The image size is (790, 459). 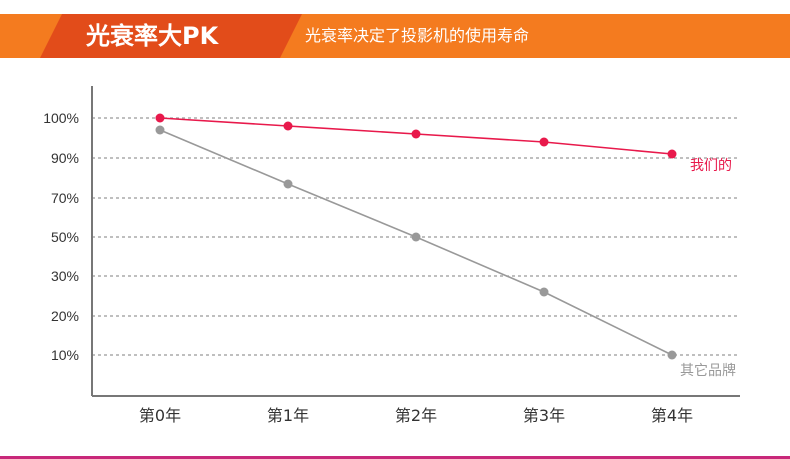 I want to click on footer-divider, so click(x=395, y=457).